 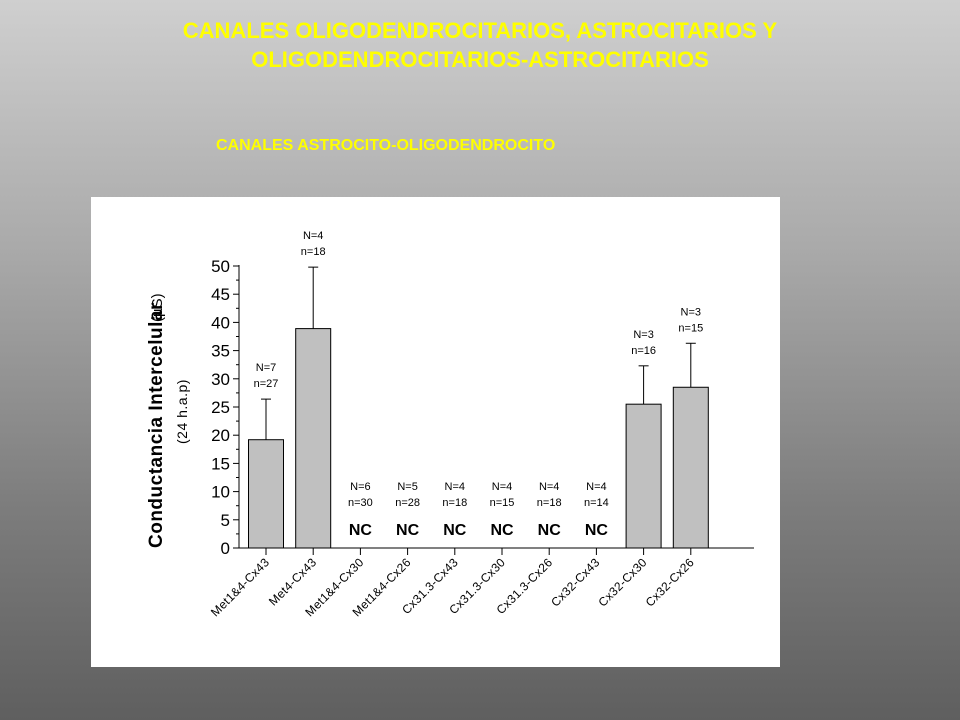 I want to click on y-tick-label: 35, so click(x=220, y=351).